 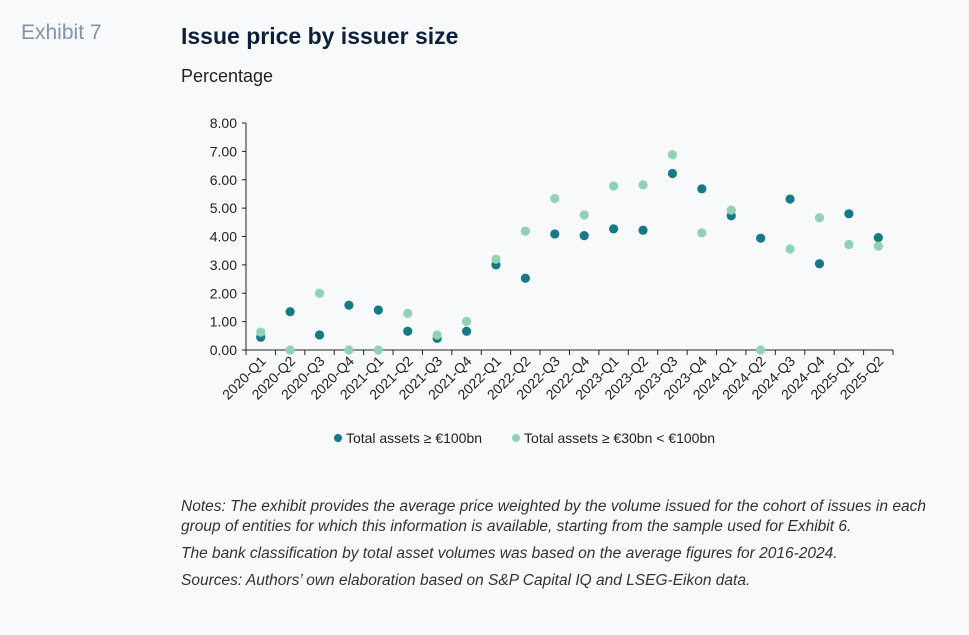 What do you see at coordinates (61, 32) in the screenshot?
I see `exhibit-label: Exhibit 7` at bounding box center [61, 32].